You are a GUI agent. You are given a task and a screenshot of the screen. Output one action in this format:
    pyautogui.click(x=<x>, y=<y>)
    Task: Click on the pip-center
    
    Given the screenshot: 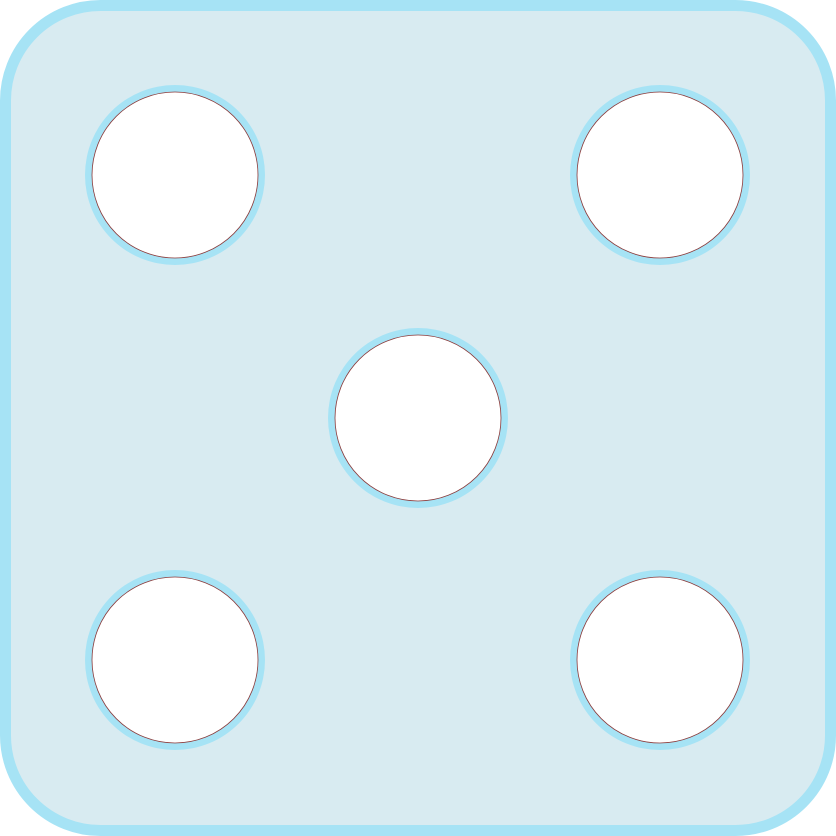 What is the action you would take?
    pyautogui.click(x=418, y=418)
    